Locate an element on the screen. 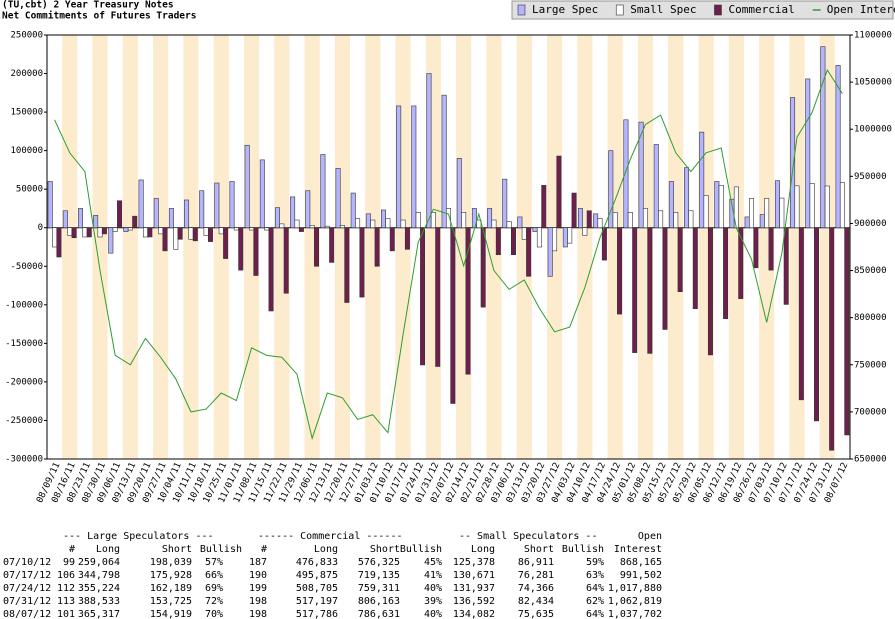 The image size is (895, 619). y2-tick-label: 650000 is located at coordinates (870, 460).